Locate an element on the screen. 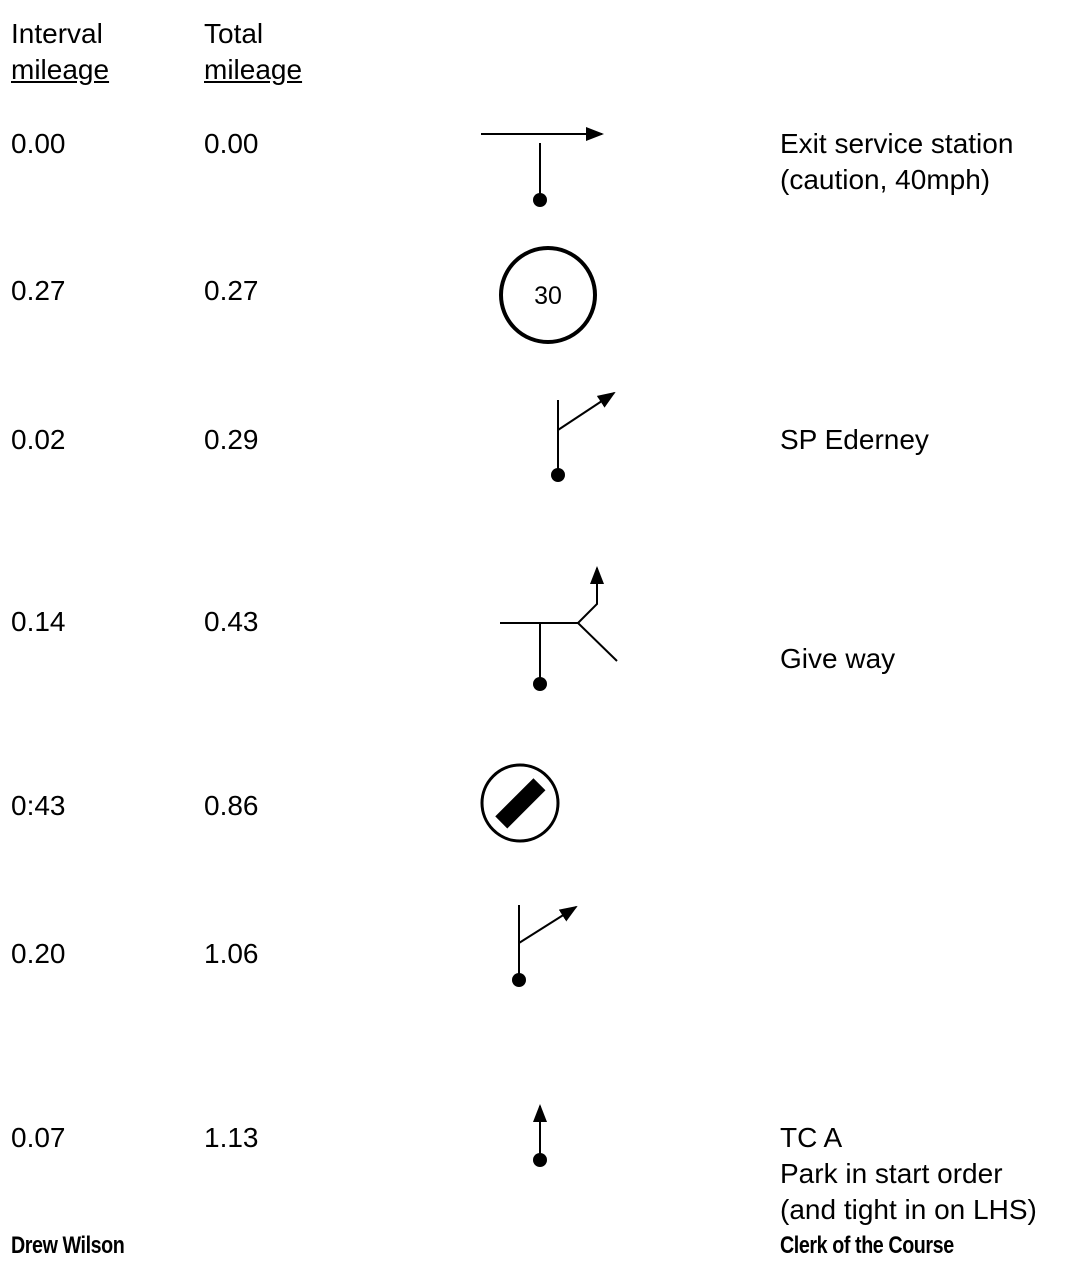  speed-limit-value: 30 is located at coordinates (548, 296).